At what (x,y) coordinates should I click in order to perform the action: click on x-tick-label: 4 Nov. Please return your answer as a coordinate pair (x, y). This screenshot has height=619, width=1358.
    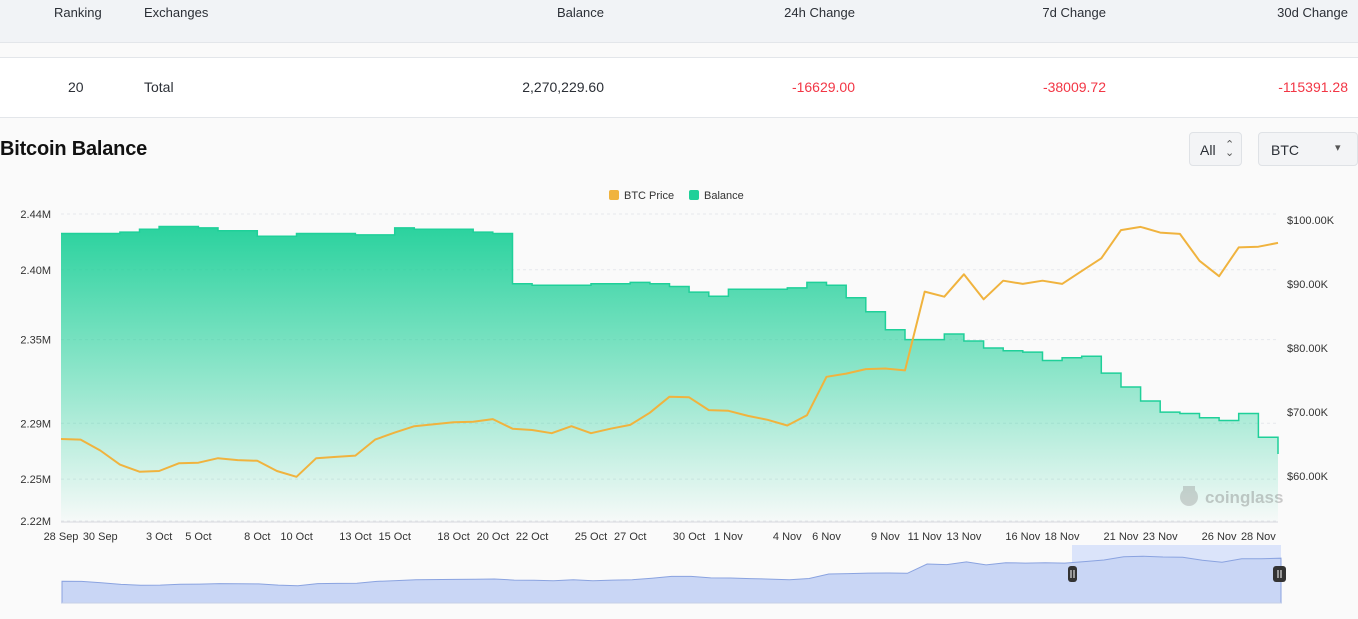
    Looking at the image, I should click on (787, 537).